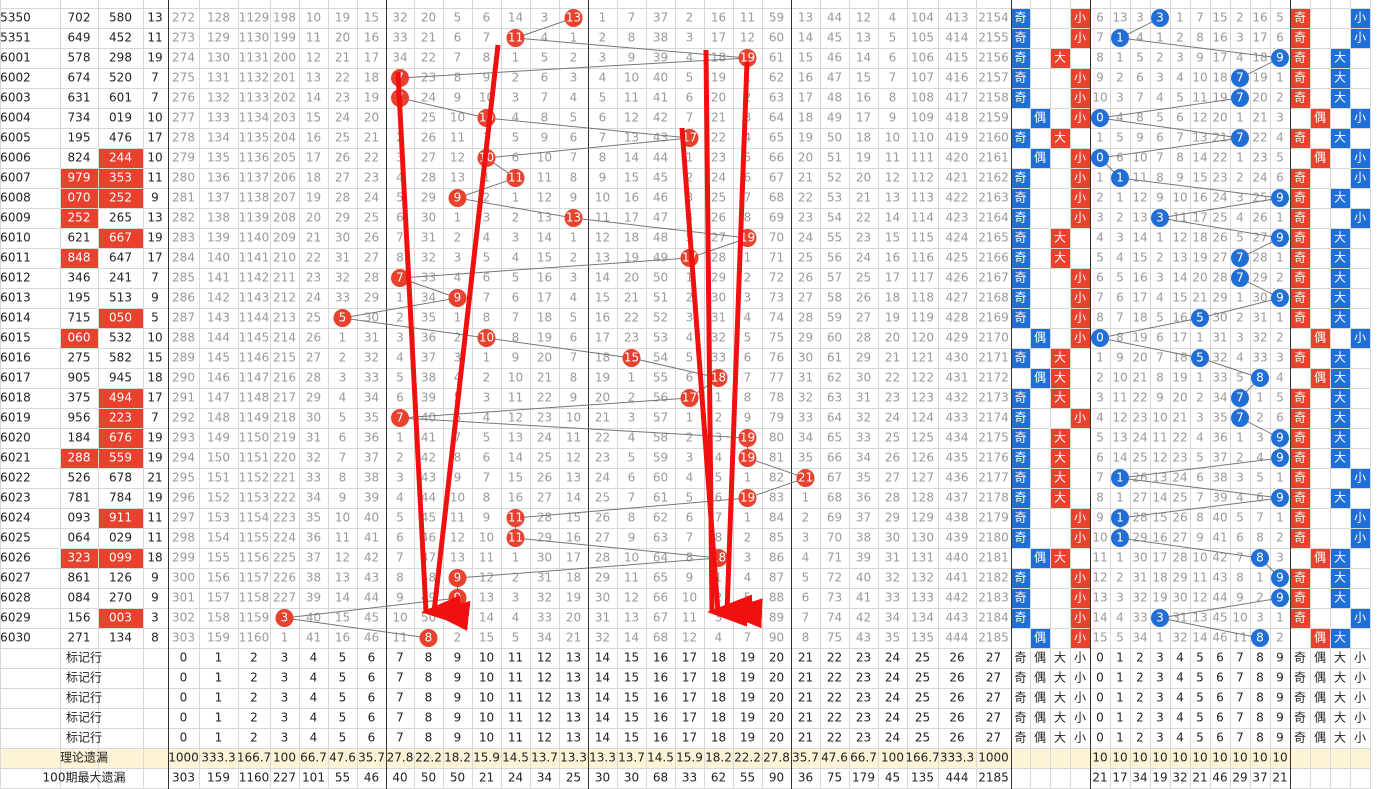  I want to click on omission: 2179, so click(993, 518).